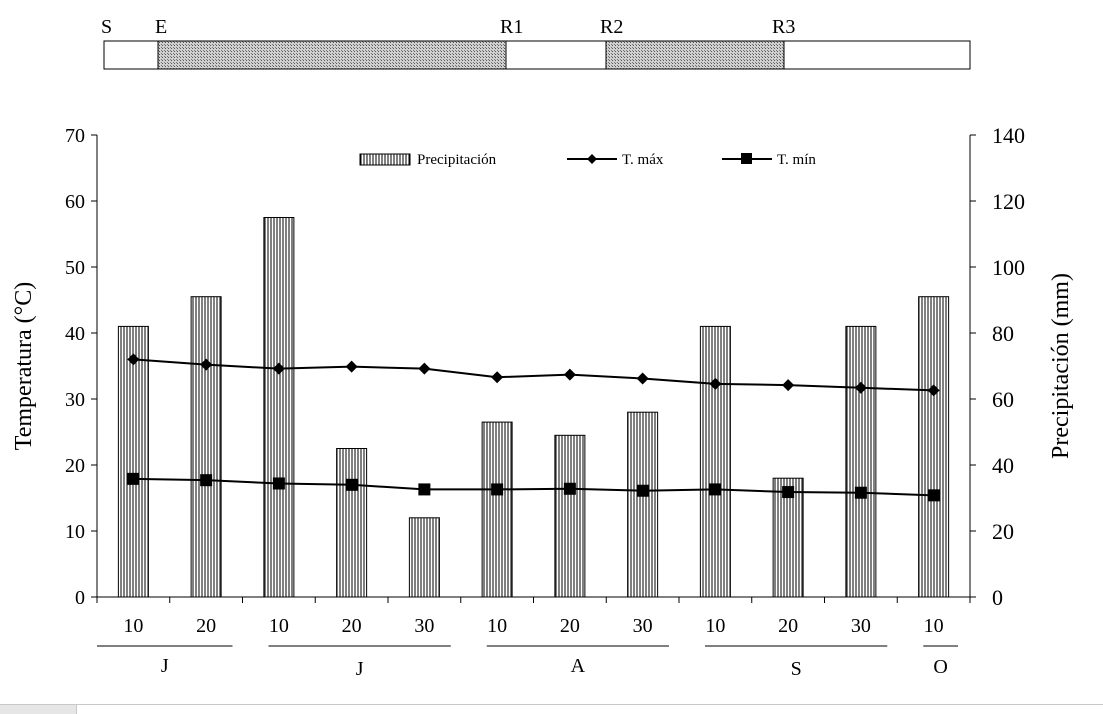 This screenshot has width=1103, height=714. I want to click on right-y-tick-label: 20, so click(1003, 531).